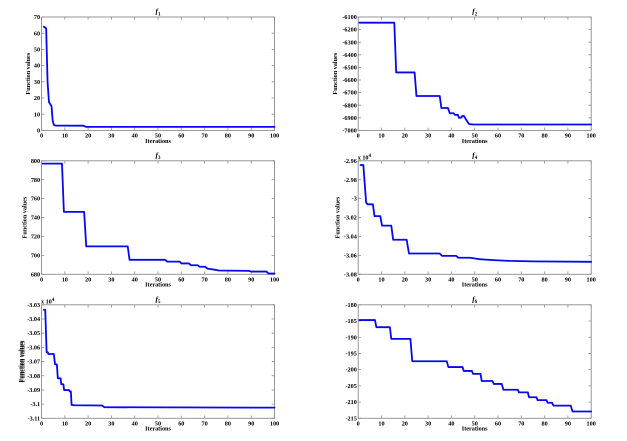  Describe the element at coordinates (349, 118) in the screenshot. I see `svg-text: -6900` at that location.